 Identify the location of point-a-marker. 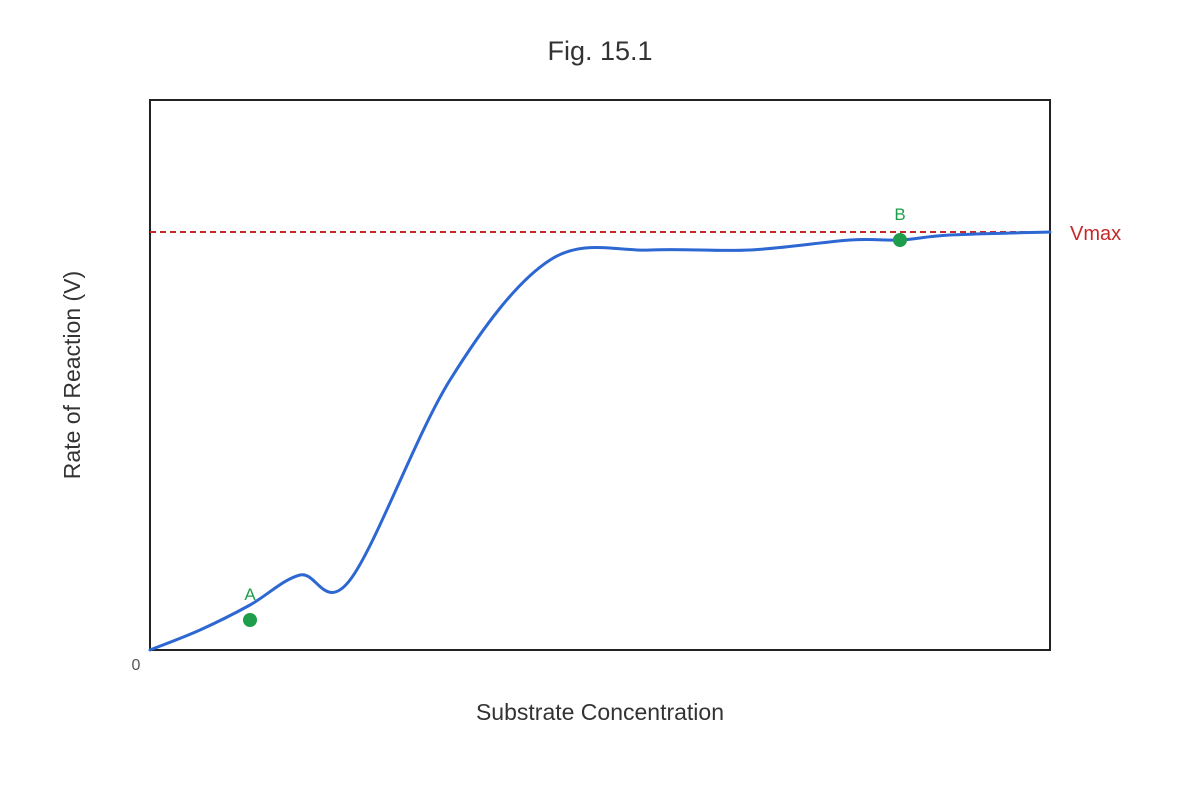
(250, 620).